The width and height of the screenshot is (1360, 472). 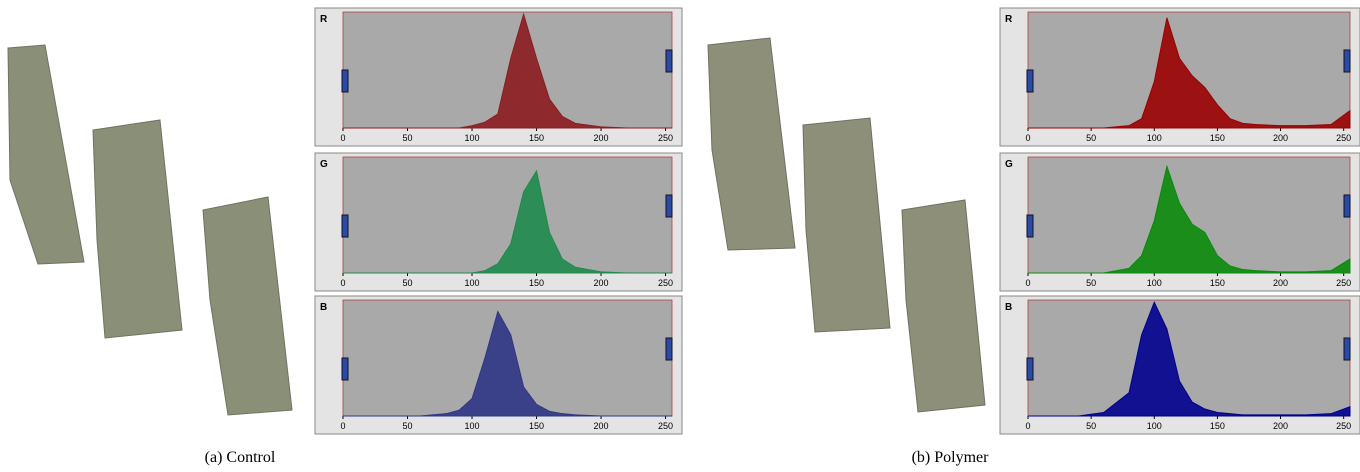 I want to click on caption: (a) Control, so click(x=240, y=457).